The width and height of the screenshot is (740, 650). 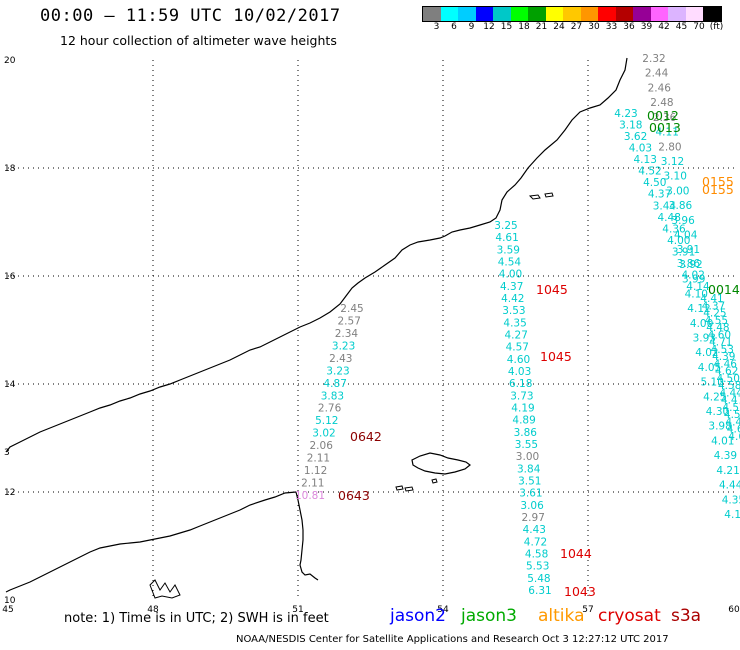 I want to click on wave-height-value: 5.53, so click(x=537, y=567).